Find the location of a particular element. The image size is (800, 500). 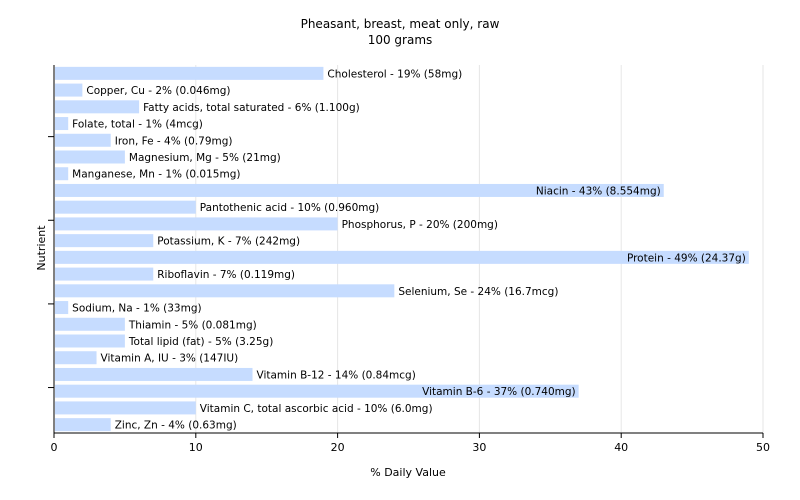

bar-label: Vitamin B-12 - 14% (0.84mcg) is located at coordinates (336, 375).